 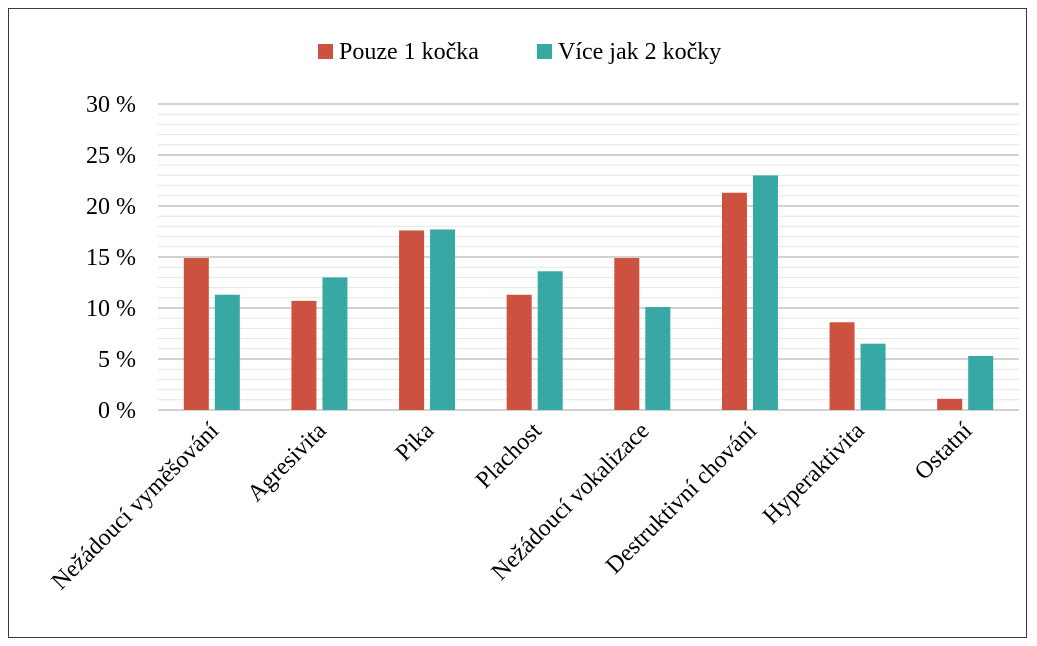 I want to click on legend-label: Více jak 2 kočky, so click(x=639, y=52).